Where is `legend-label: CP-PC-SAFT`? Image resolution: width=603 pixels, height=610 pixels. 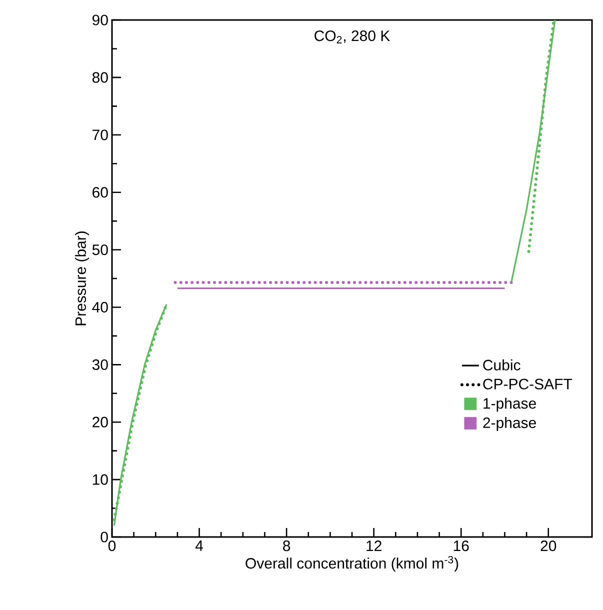
legend-label: CP-PC-SAFT is located at coordinates (527, 384).